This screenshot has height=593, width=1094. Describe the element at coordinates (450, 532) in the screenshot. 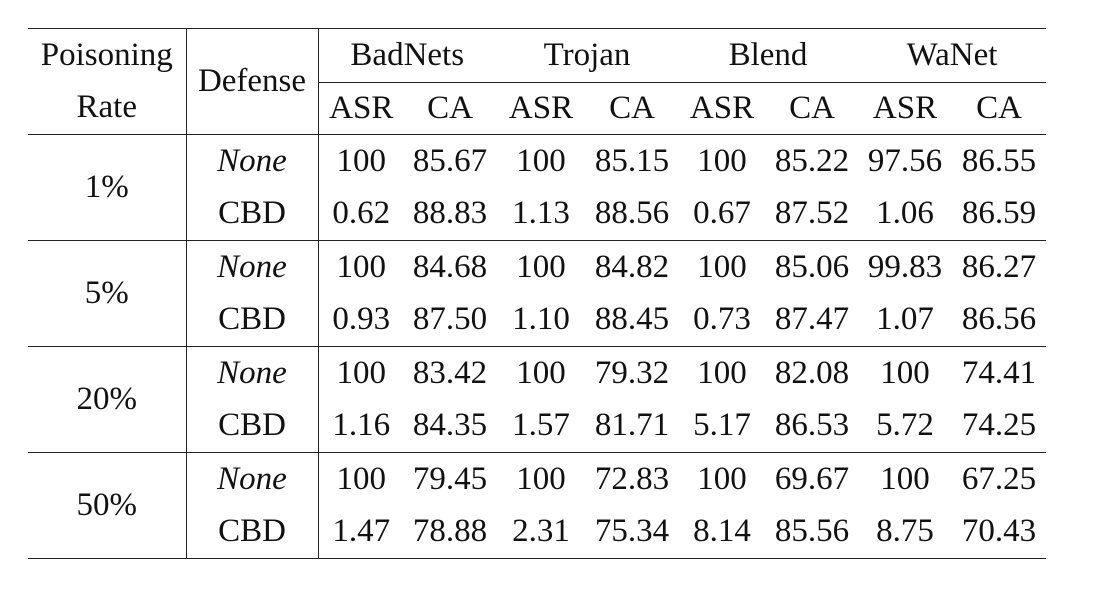

I see `value-cell: 78.88` at that location.